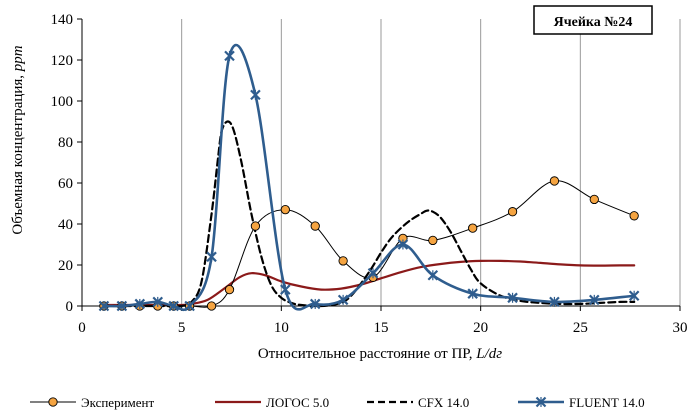  I want to click on legend-label: ЛОГОС 5.0, so click(297, 402).